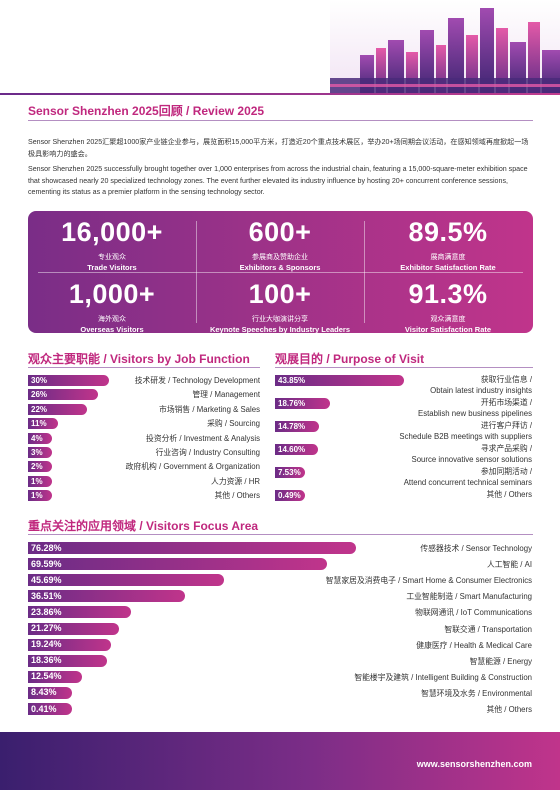  Describe the element at coordinates (509, 494) in the screenshot. I see `purpose-bar-label: 其他 / Others` at that location.